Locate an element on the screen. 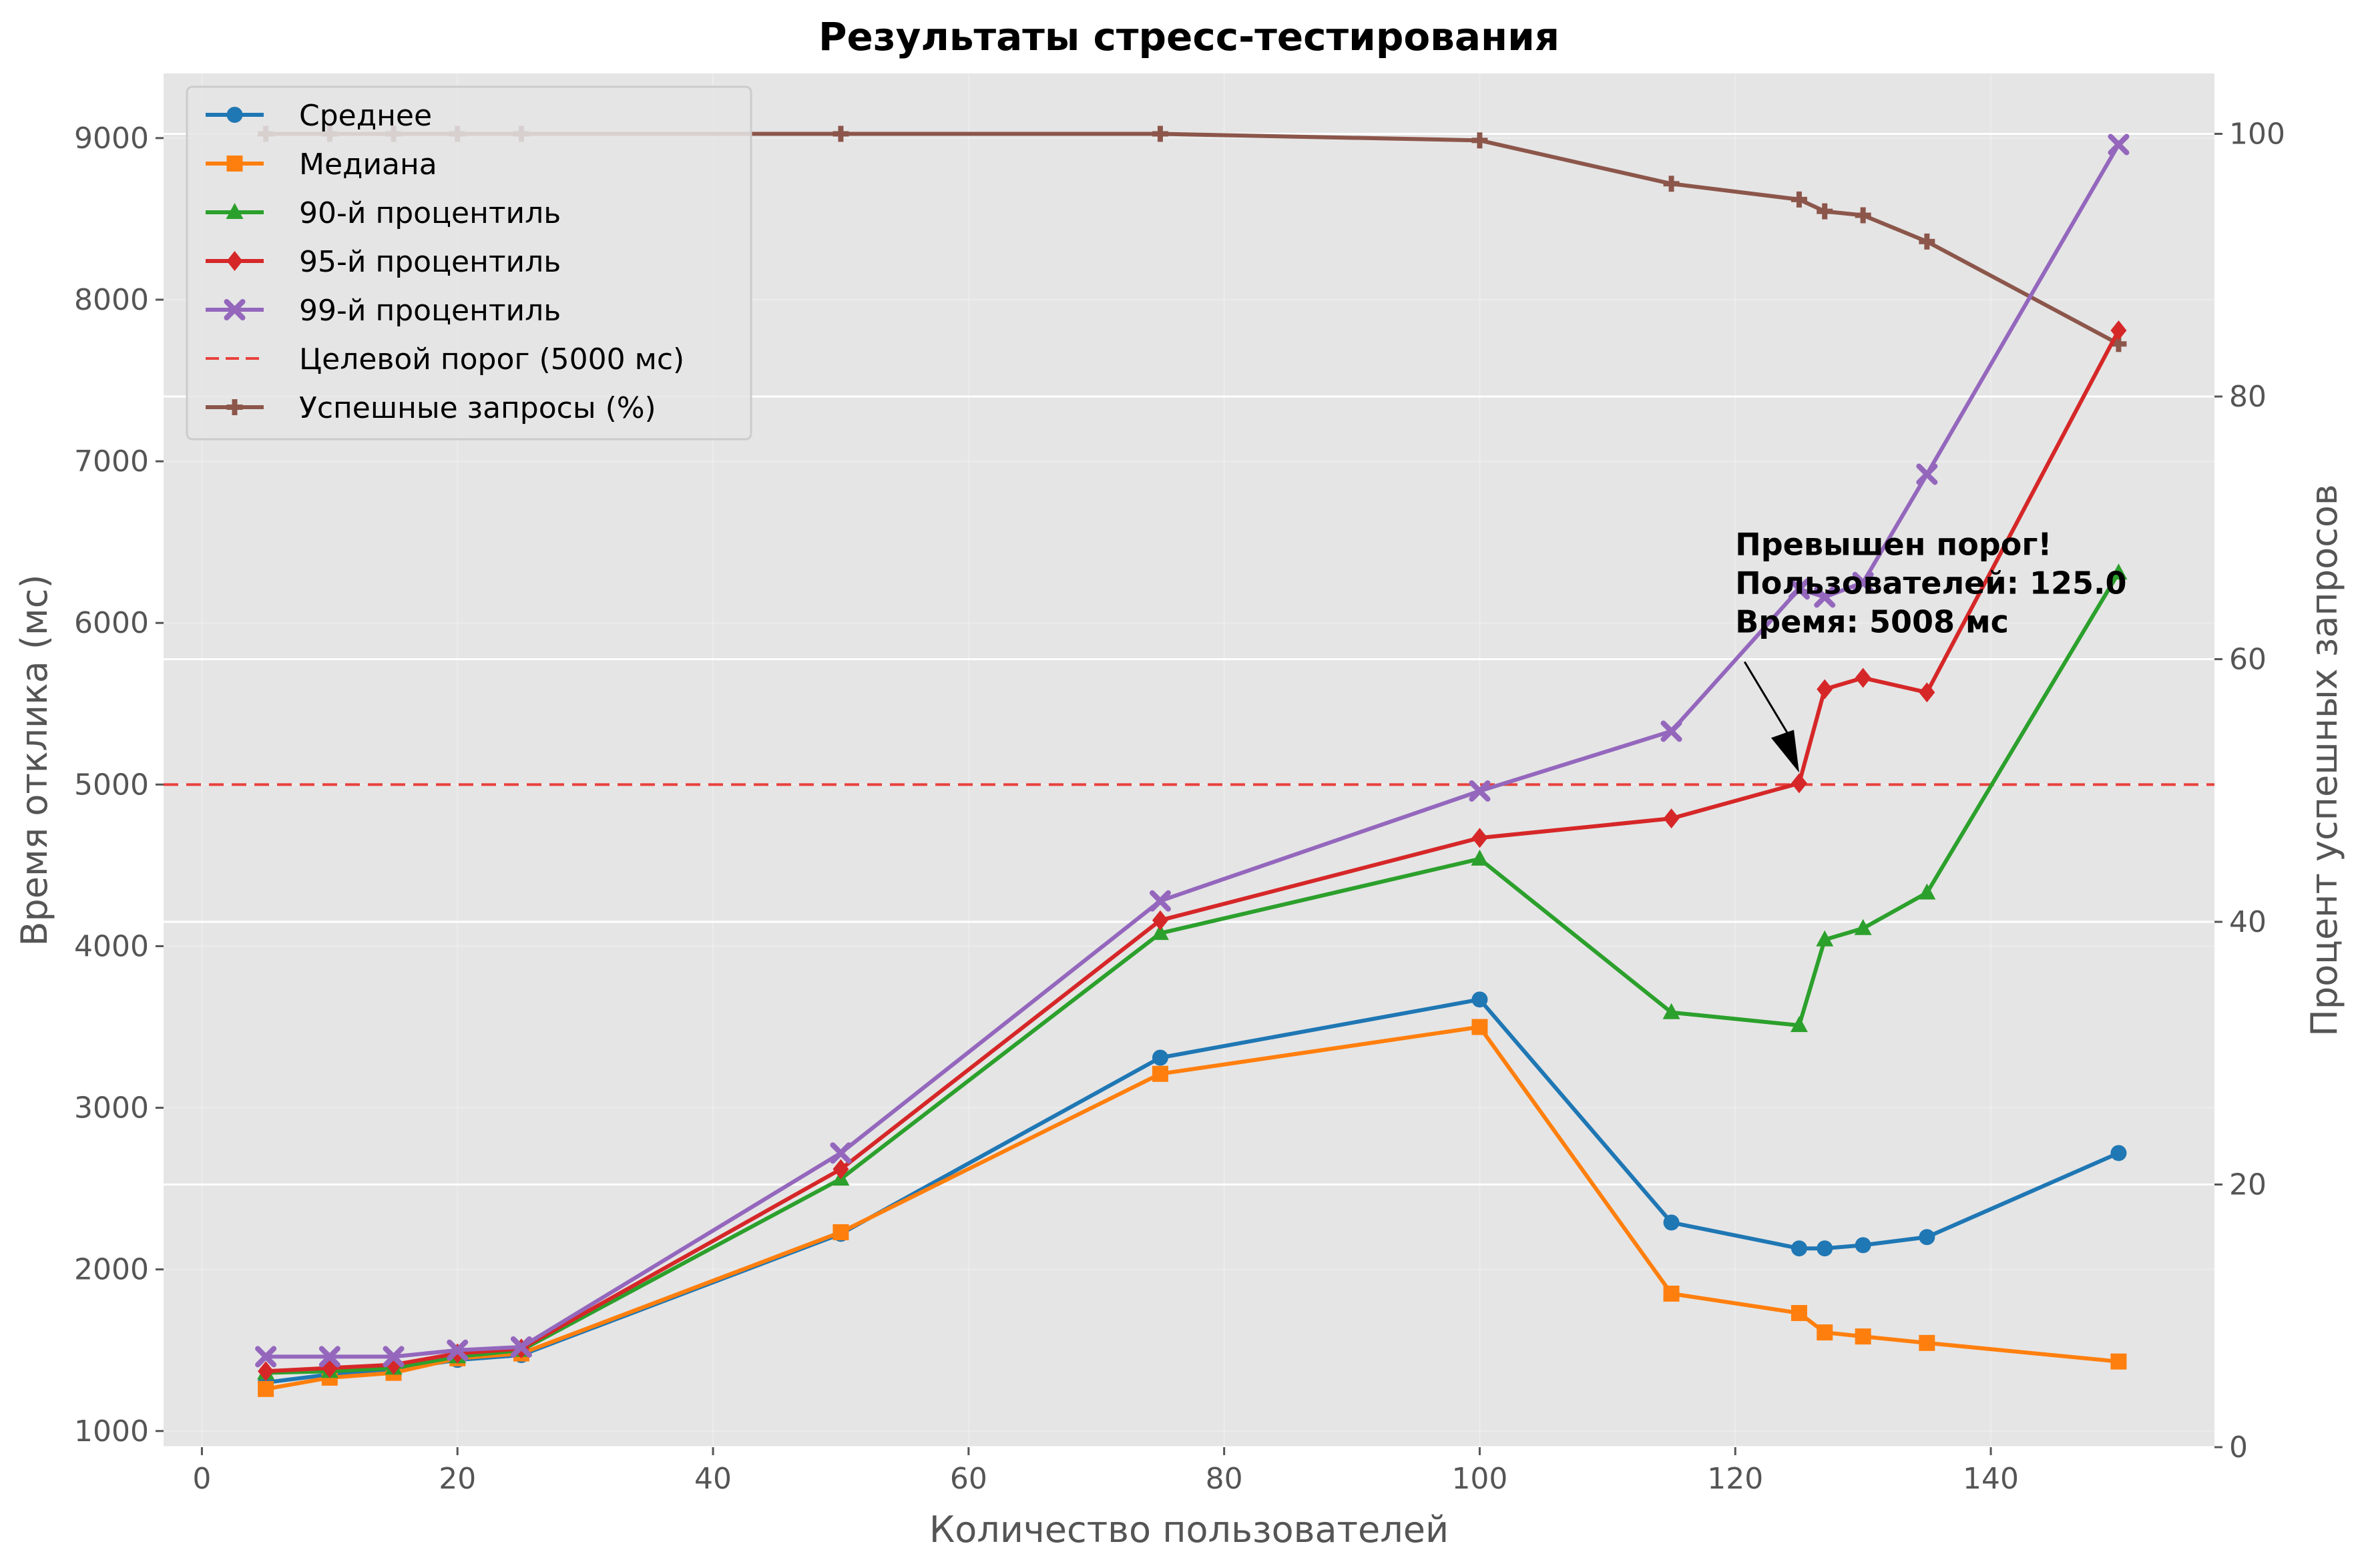 The image size is (2372, 1568). y-tick-label: 5000 is located at coordinates (111, 785).